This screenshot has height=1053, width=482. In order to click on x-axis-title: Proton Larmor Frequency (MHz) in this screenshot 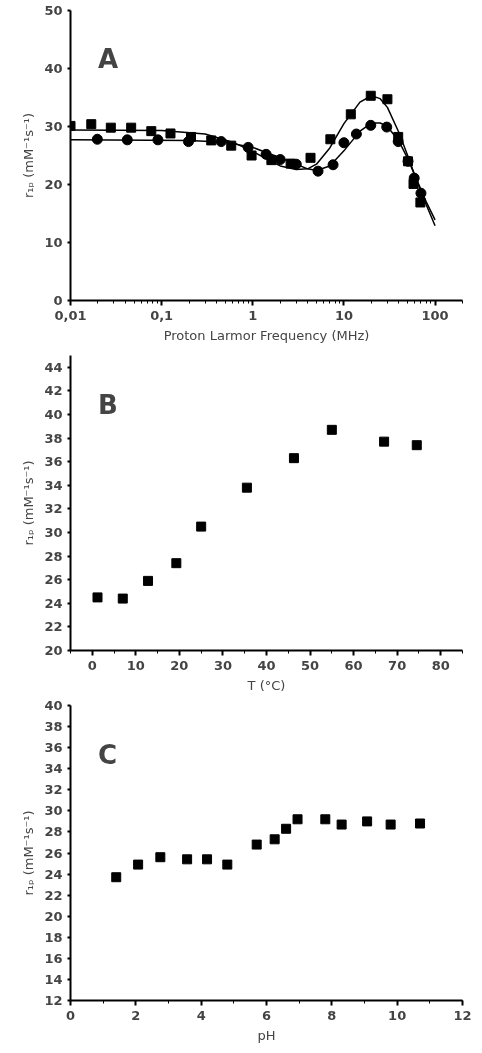, I will do `click(266, 335)`.